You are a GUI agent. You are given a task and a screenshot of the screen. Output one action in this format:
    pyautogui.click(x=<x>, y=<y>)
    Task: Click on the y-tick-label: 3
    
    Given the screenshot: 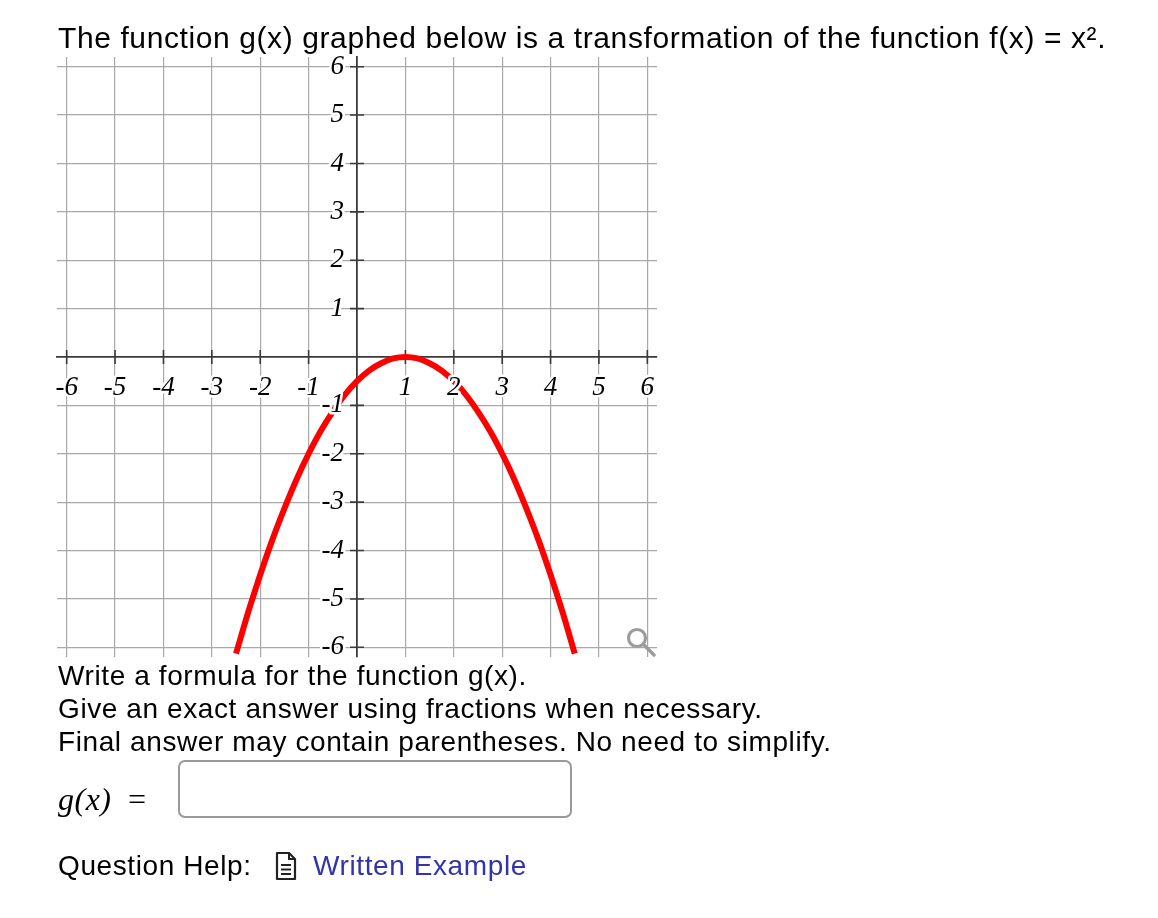 What is the action you would take?
    pyautogui.click(x=336, y=209)
    